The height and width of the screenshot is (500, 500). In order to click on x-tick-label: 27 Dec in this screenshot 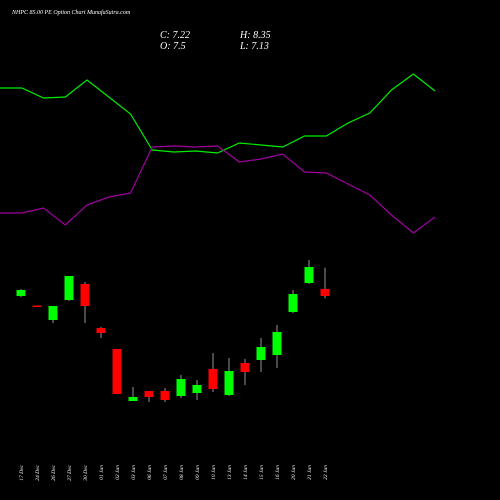, I will do `click(70, 472)`.